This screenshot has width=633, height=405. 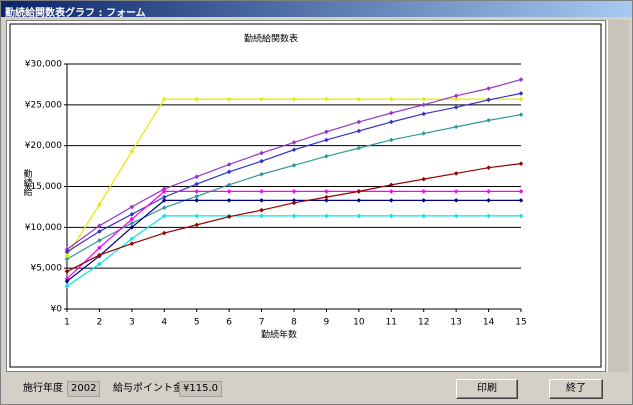 I want to click on y-tick-label: ¥10,000, so click(x=43, y=228).